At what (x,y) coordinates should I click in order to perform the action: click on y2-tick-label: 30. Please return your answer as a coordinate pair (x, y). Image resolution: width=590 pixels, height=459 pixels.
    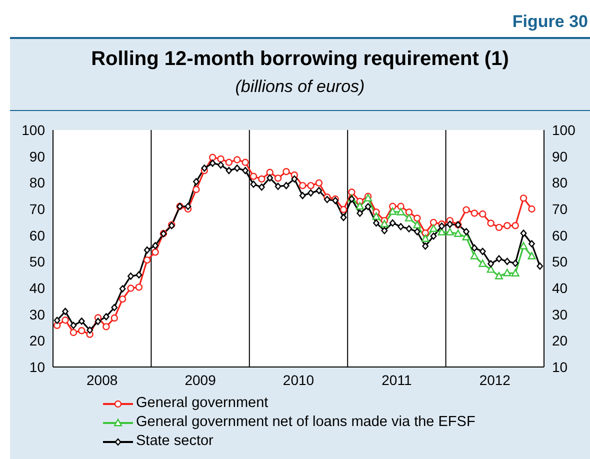
    Looking at the image, I should click on (560, 314).